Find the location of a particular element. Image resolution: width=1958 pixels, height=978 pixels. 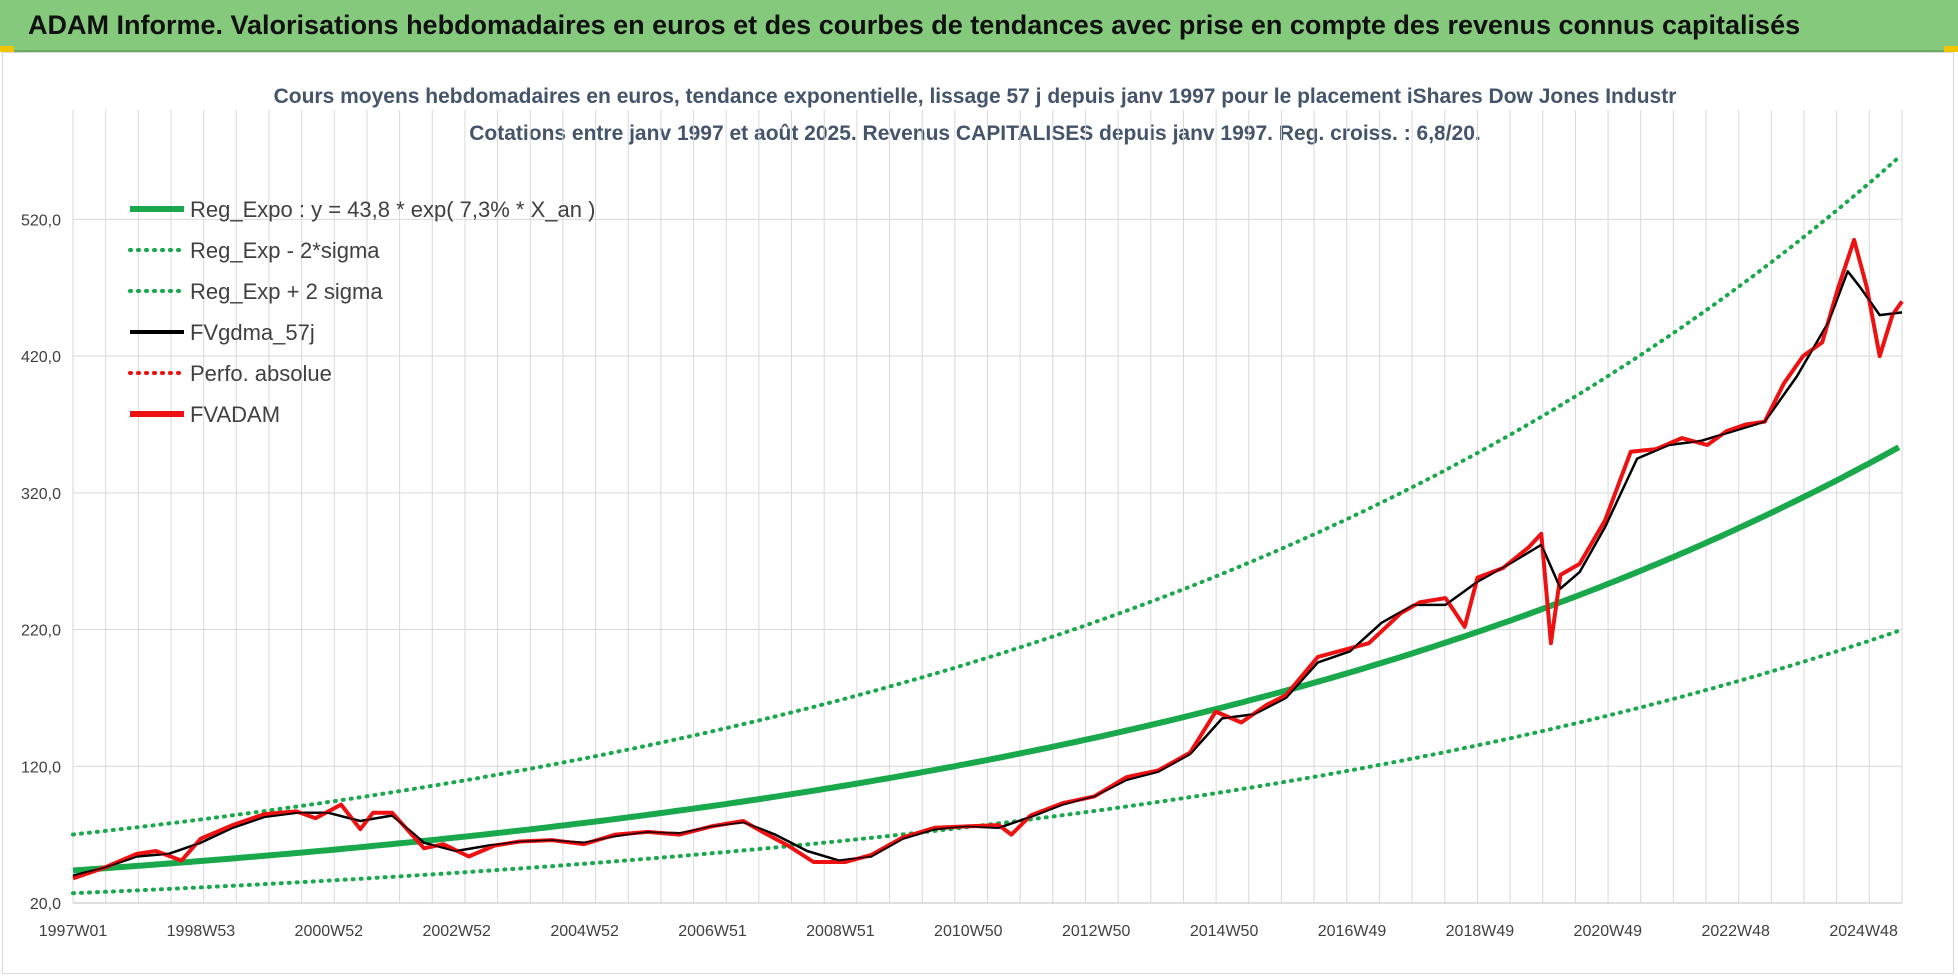

x-tick-label: 2014W50 is located at coordinates (1224, 931).